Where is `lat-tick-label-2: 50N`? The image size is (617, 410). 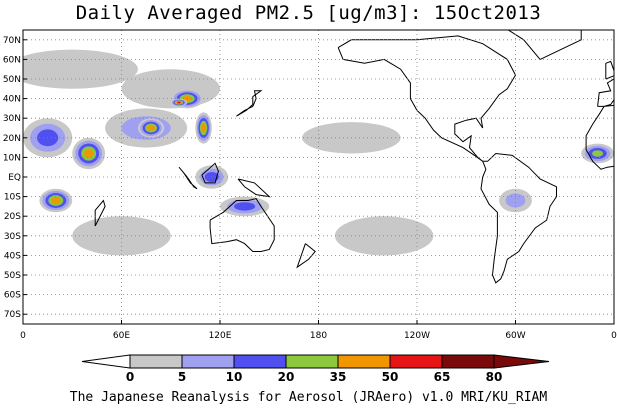 lat-tick-label-2: 50N is located at coordinates (12, 80).